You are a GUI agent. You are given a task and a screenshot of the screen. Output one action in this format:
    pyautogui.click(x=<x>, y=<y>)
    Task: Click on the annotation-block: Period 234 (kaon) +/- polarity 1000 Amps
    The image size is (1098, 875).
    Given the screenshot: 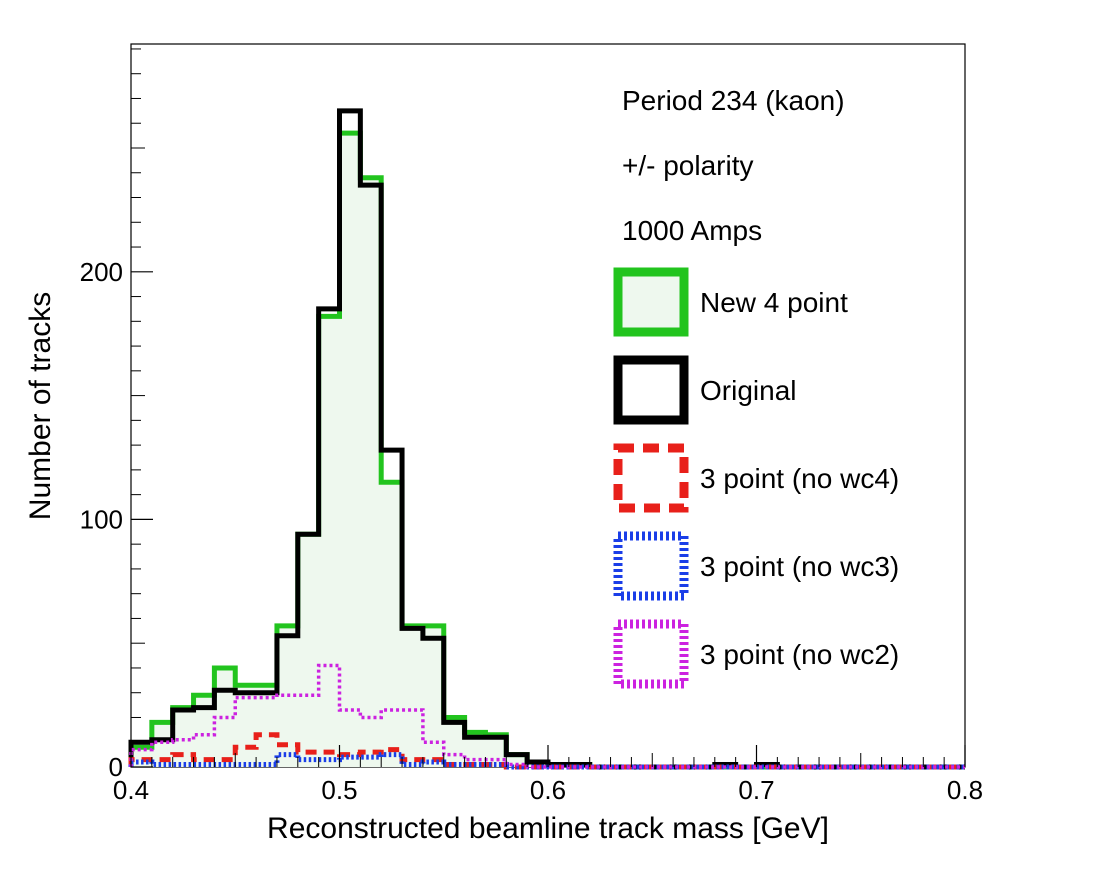 What is the action you would take?
    pyautogui.click(x=733, y=165)
    